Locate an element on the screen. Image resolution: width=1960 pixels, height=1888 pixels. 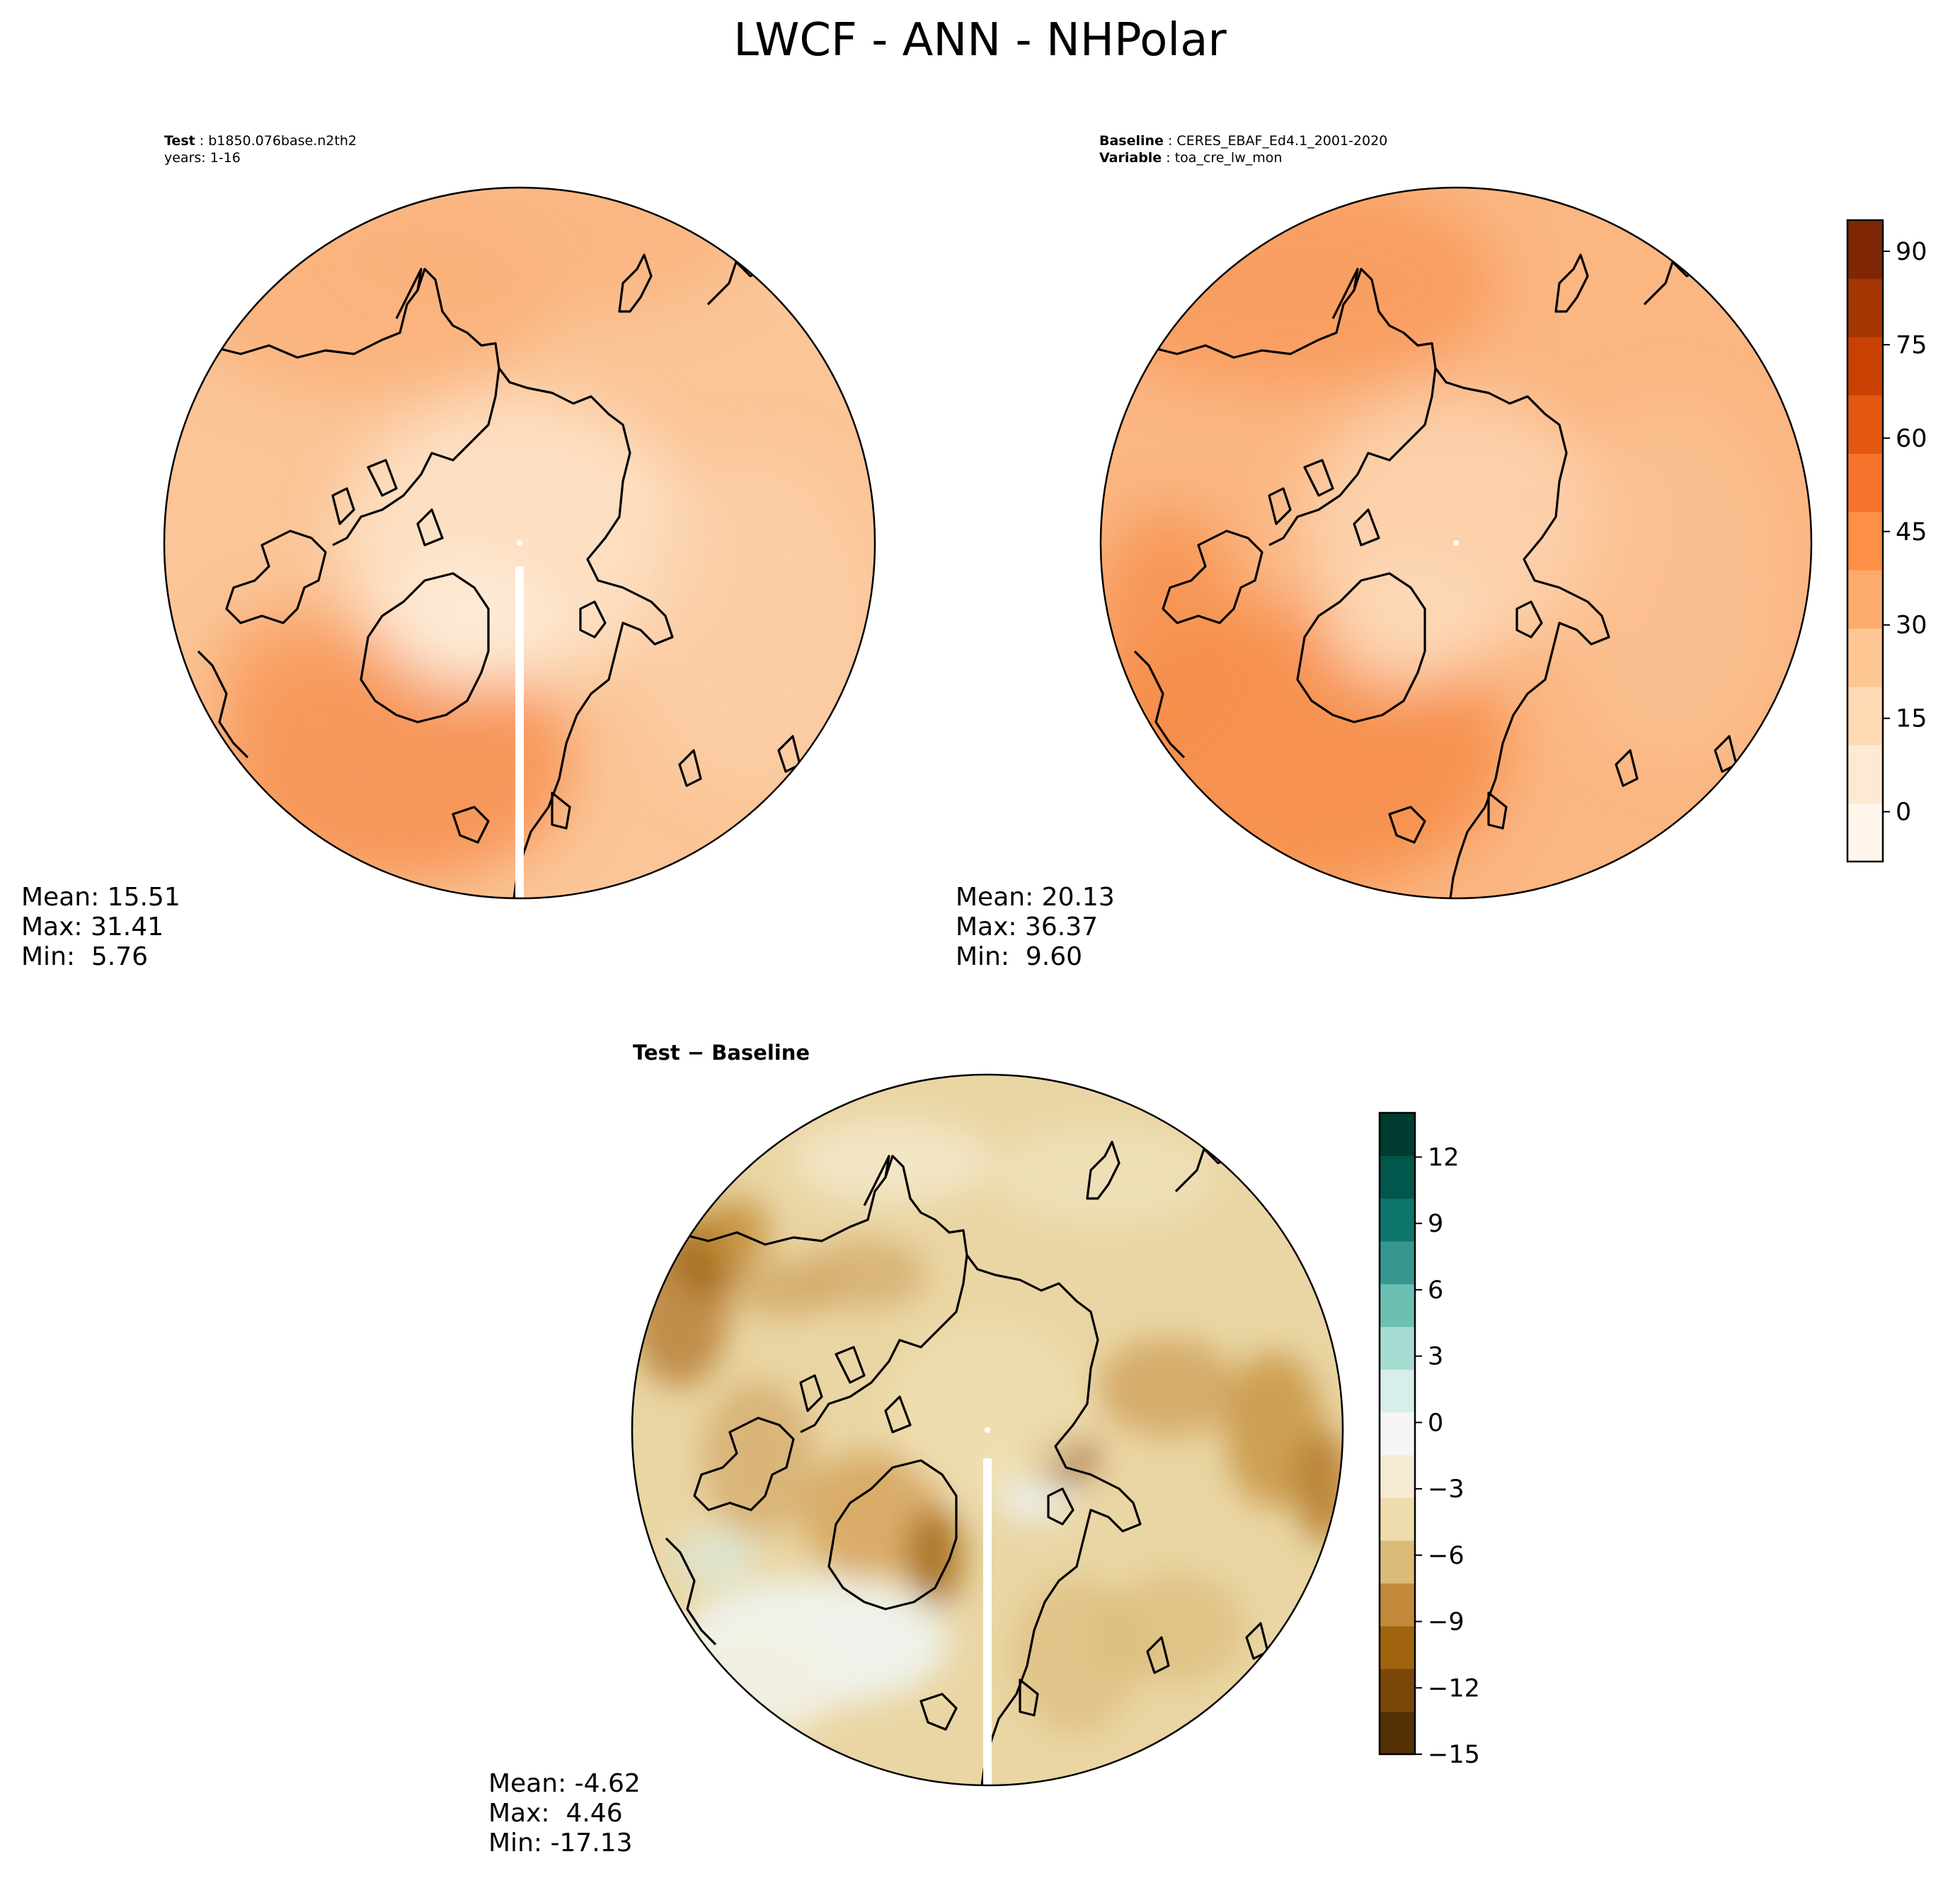
colorbar-diff: −15 −12 −9 −6 −3 0 3 6 9 12 is located at coordinates (1429, 1440).